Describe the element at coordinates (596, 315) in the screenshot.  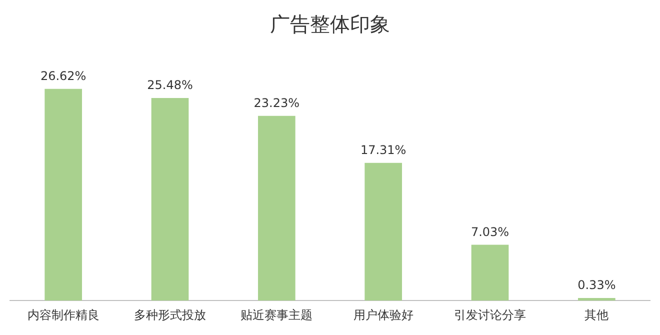
I see `x-tick-label: 其他` at that location.